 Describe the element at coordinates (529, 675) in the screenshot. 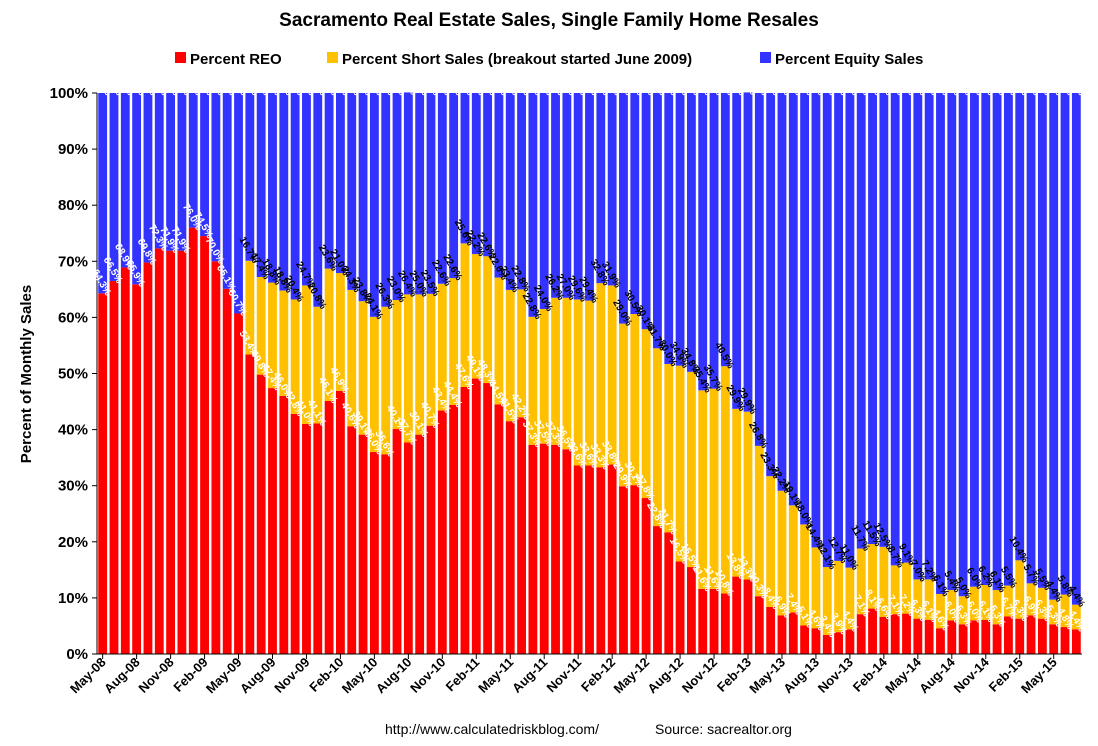

I see `x-tick-label: Aug-11` at that location.